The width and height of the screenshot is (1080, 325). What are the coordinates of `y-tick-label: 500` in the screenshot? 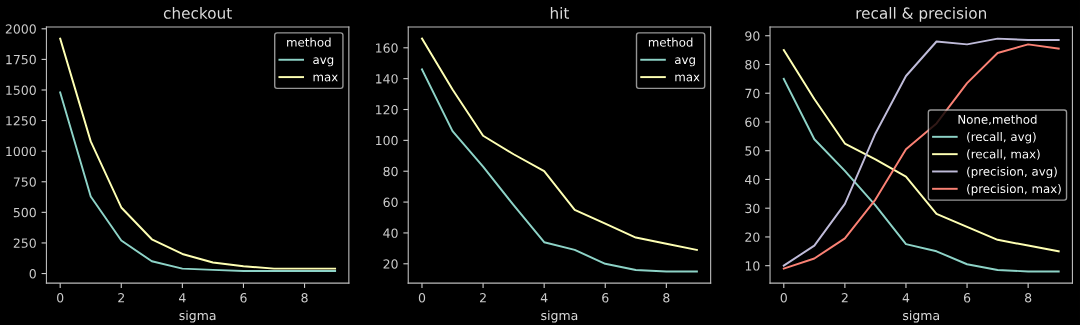 It's located at (24, 212).